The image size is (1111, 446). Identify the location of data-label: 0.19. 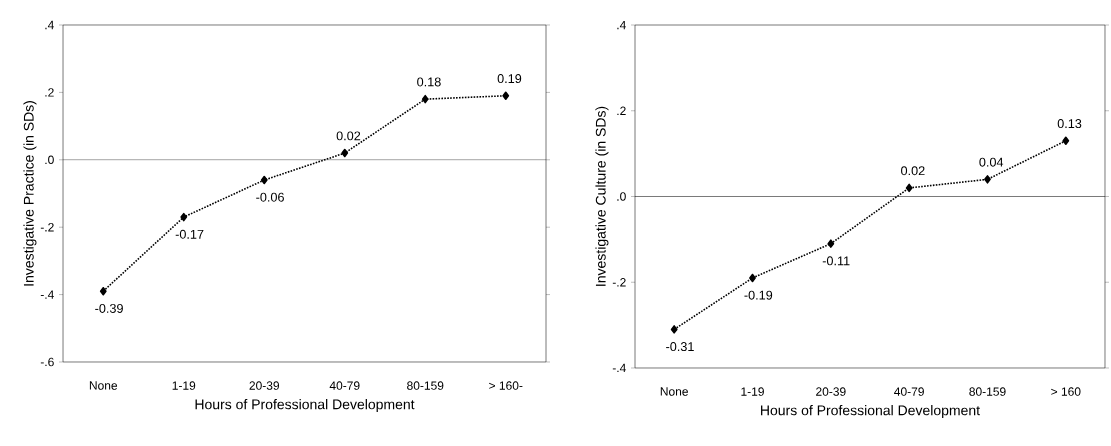
(509, 79).